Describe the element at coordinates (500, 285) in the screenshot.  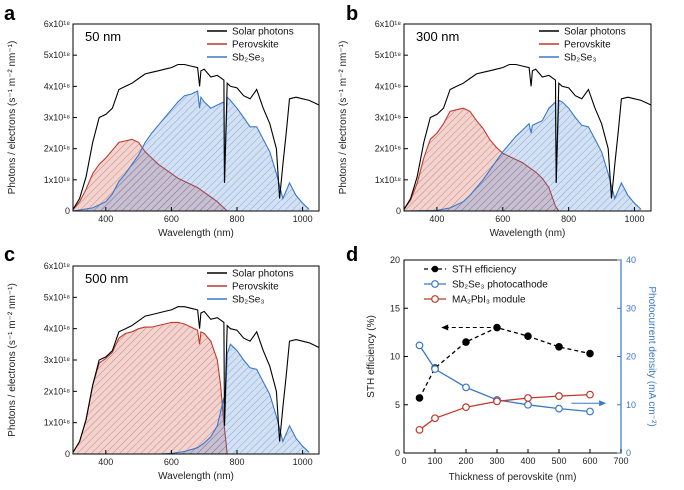
I see `legend-label: Sb₂Se₃ photocathode` at that location.